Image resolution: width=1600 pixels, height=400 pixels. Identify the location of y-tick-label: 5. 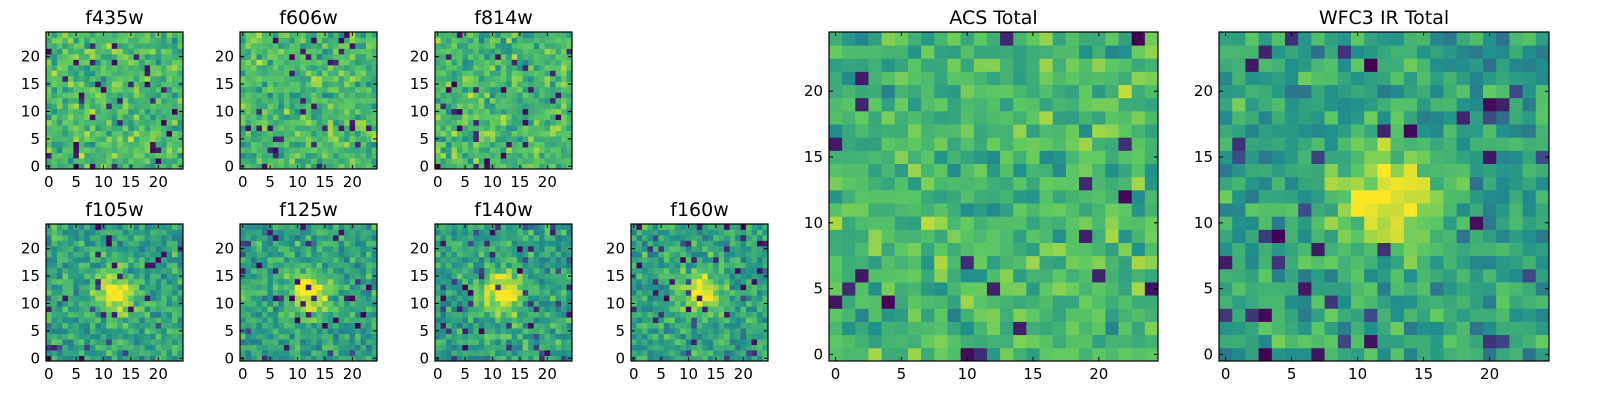
(424, 331).